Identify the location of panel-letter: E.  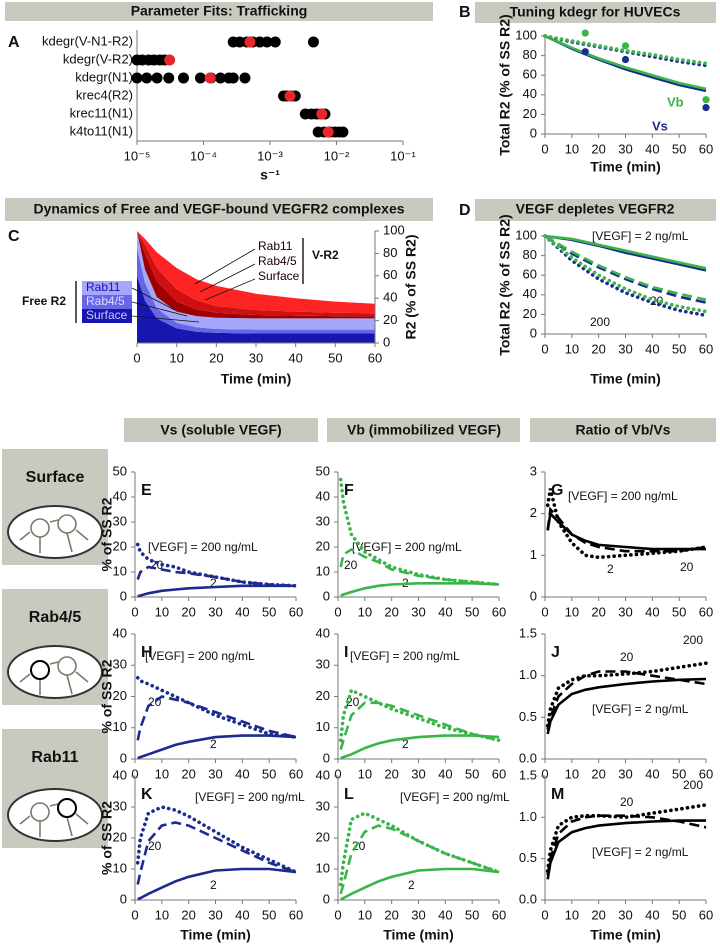
(146, 490).